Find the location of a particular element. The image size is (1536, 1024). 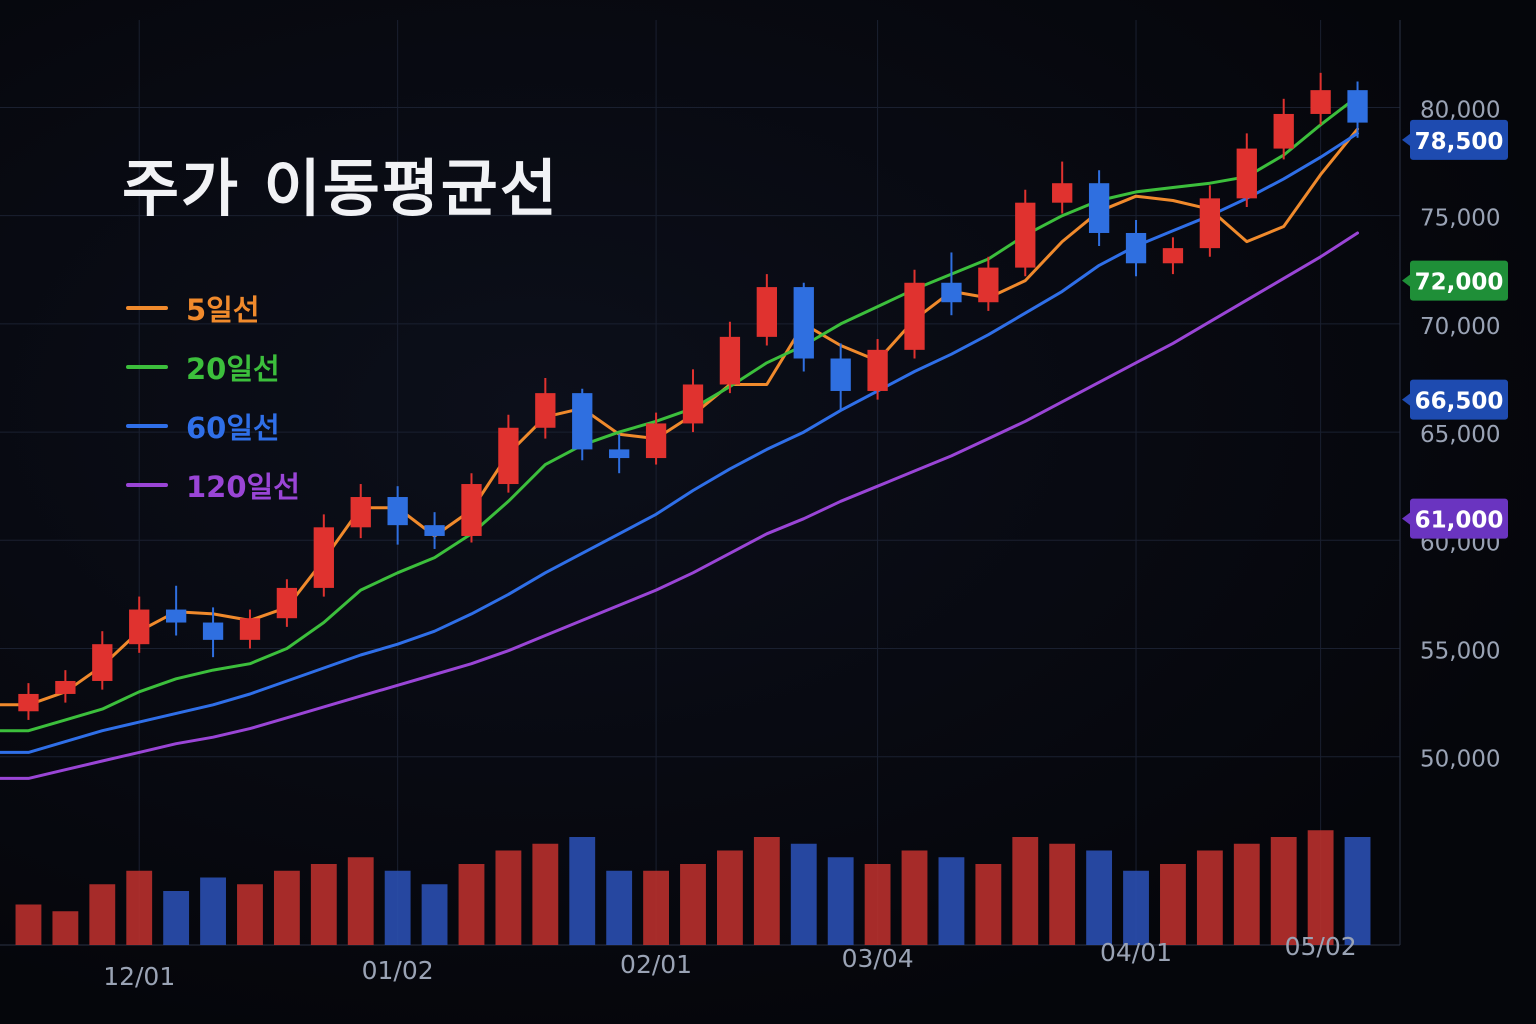

chart-title: 주가 이동평균선 is located at coordinates (340, 188).